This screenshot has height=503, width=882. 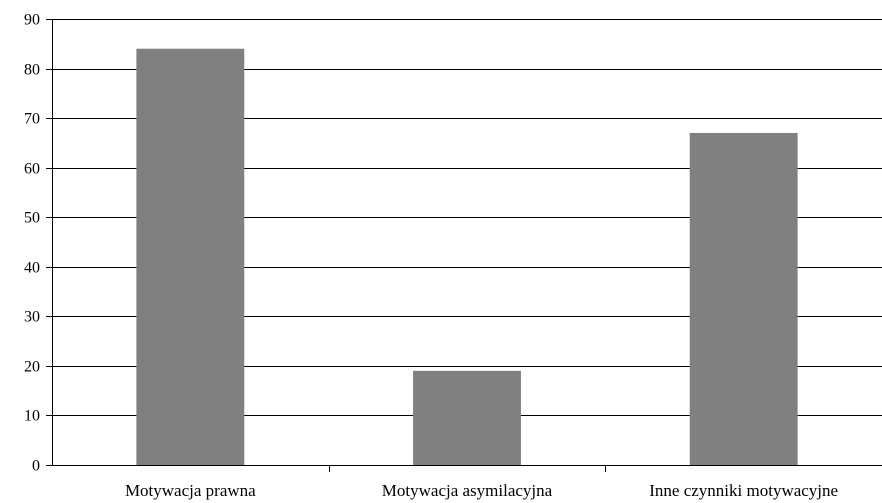 What do you see at coordinates (743, 490) in the screenshot?
I see `x-category-label: Inne czynniki motywacyjne` at bounding box center [743, 490].